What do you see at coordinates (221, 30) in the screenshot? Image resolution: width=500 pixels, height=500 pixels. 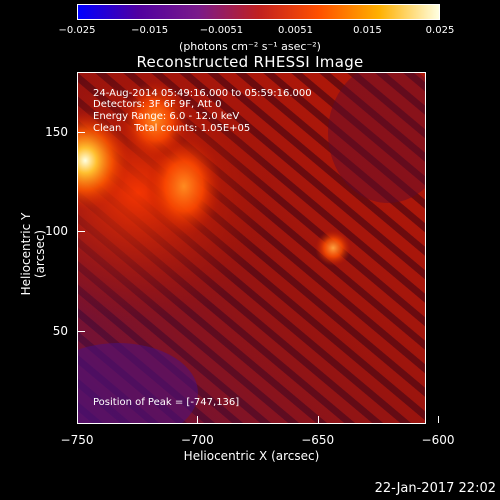 I see `colorbar-tick-label: −0.0051` at bounding box center [221, 30].